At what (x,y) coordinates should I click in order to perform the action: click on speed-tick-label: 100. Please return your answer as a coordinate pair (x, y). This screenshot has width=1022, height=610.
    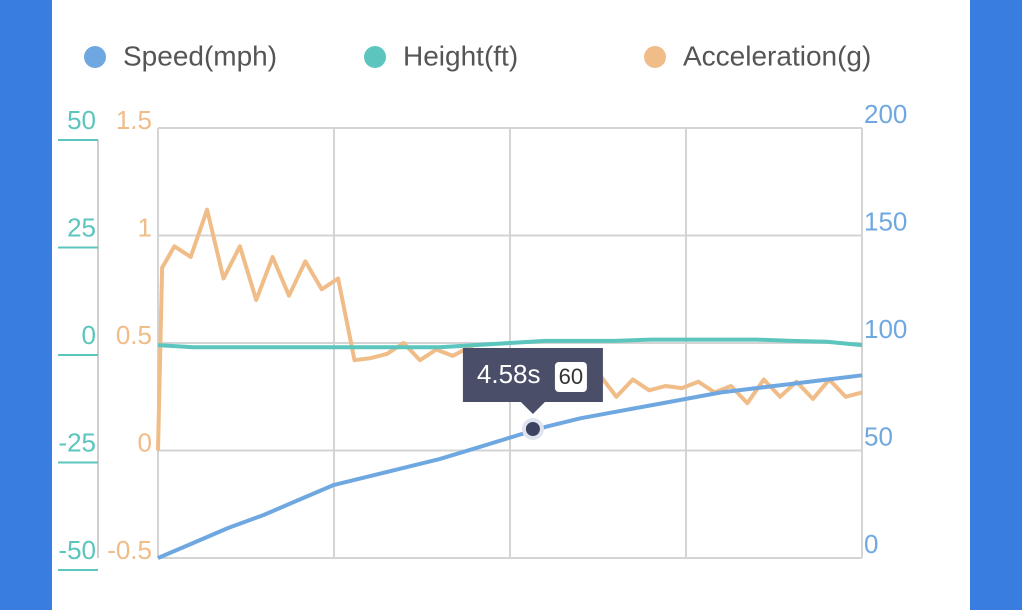
    Looking at the image, I should click on (885, 329).